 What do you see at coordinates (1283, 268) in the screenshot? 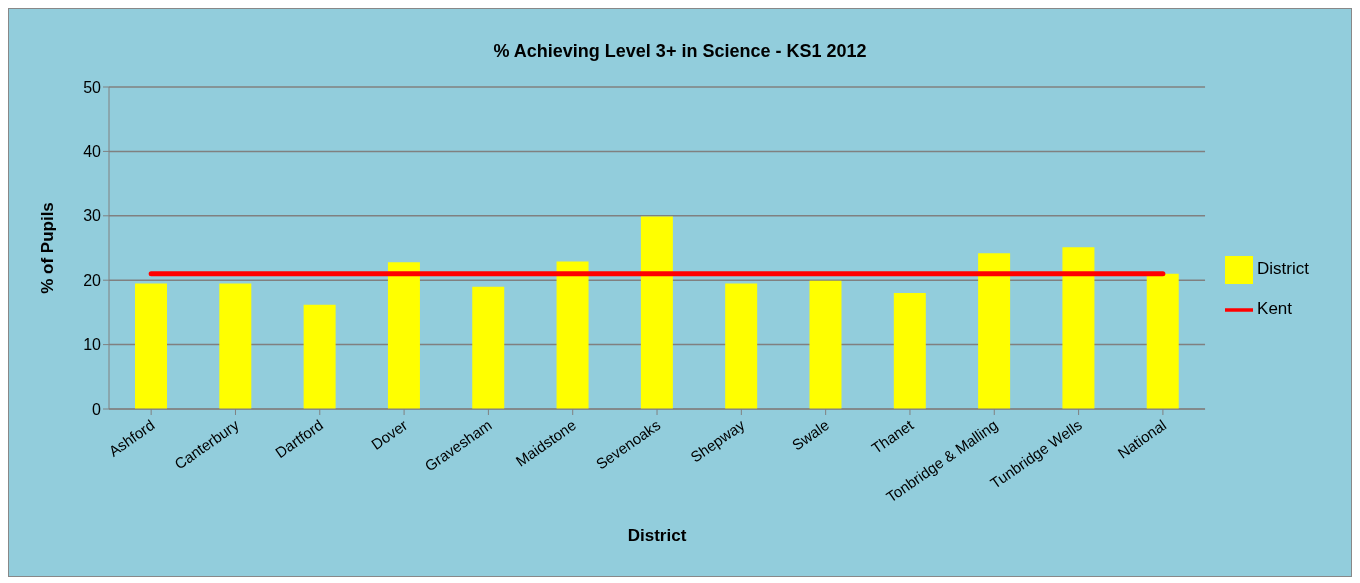
I see `legend-label: District` at bounding box center [1283, 268].